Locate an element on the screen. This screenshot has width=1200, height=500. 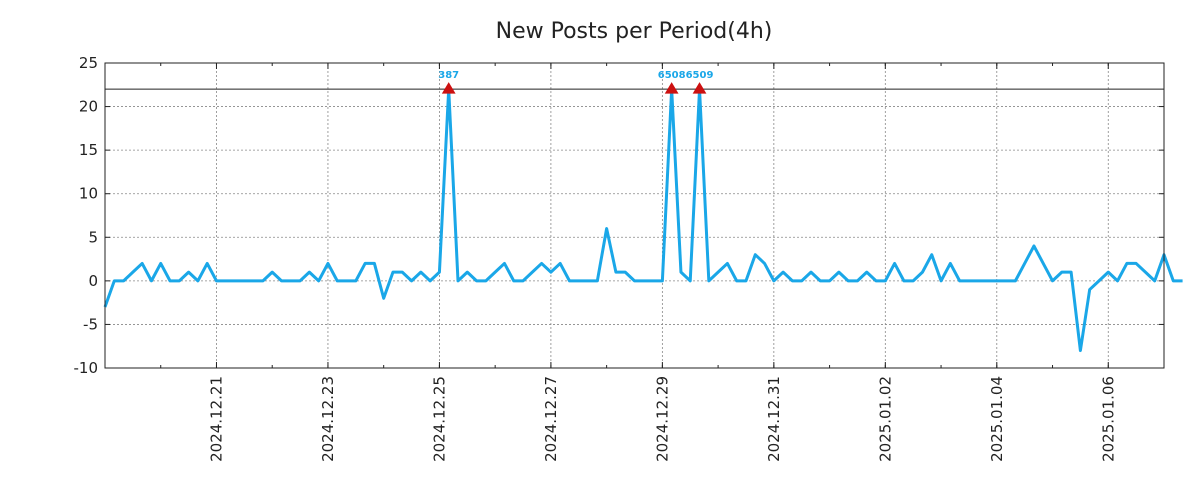
x-tick-label: 2024.12.31 is located at coordinates (774, 419).